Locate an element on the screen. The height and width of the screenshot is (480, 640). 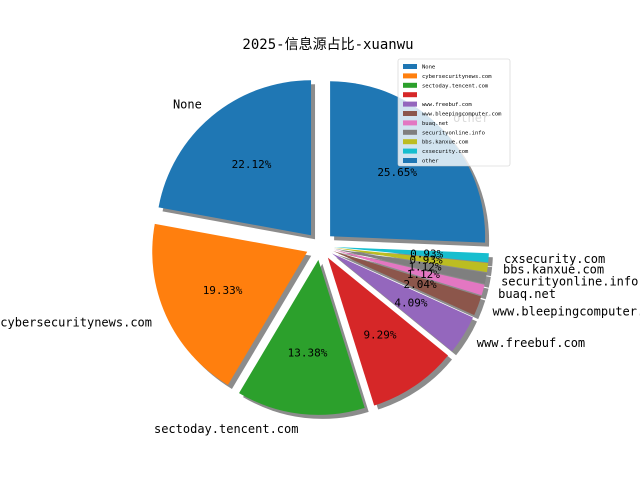
slice-label-www-bleepingcomputer-com: www.bleepingcomputer.com is located at coordinates (566, 311).